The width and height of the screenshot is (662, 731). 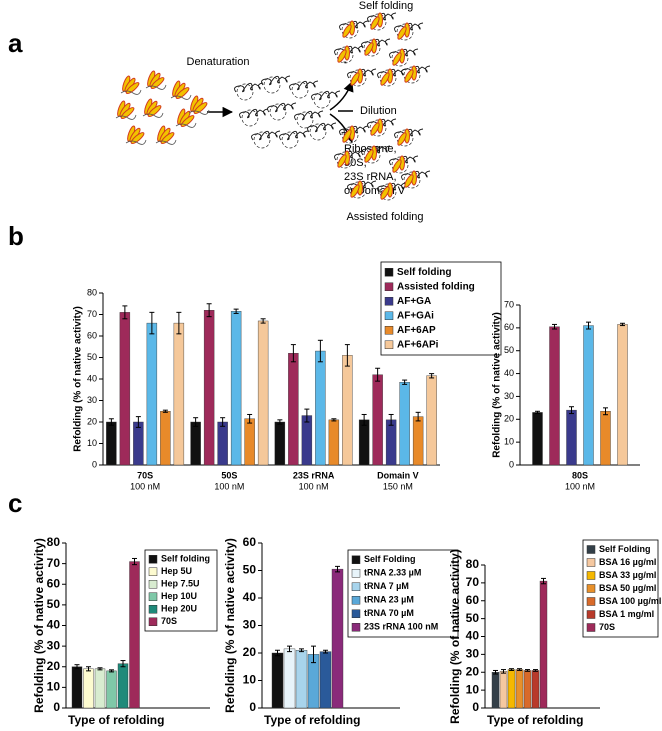 I want to click on legend-label: Self folding, so click(x=185, y=559).